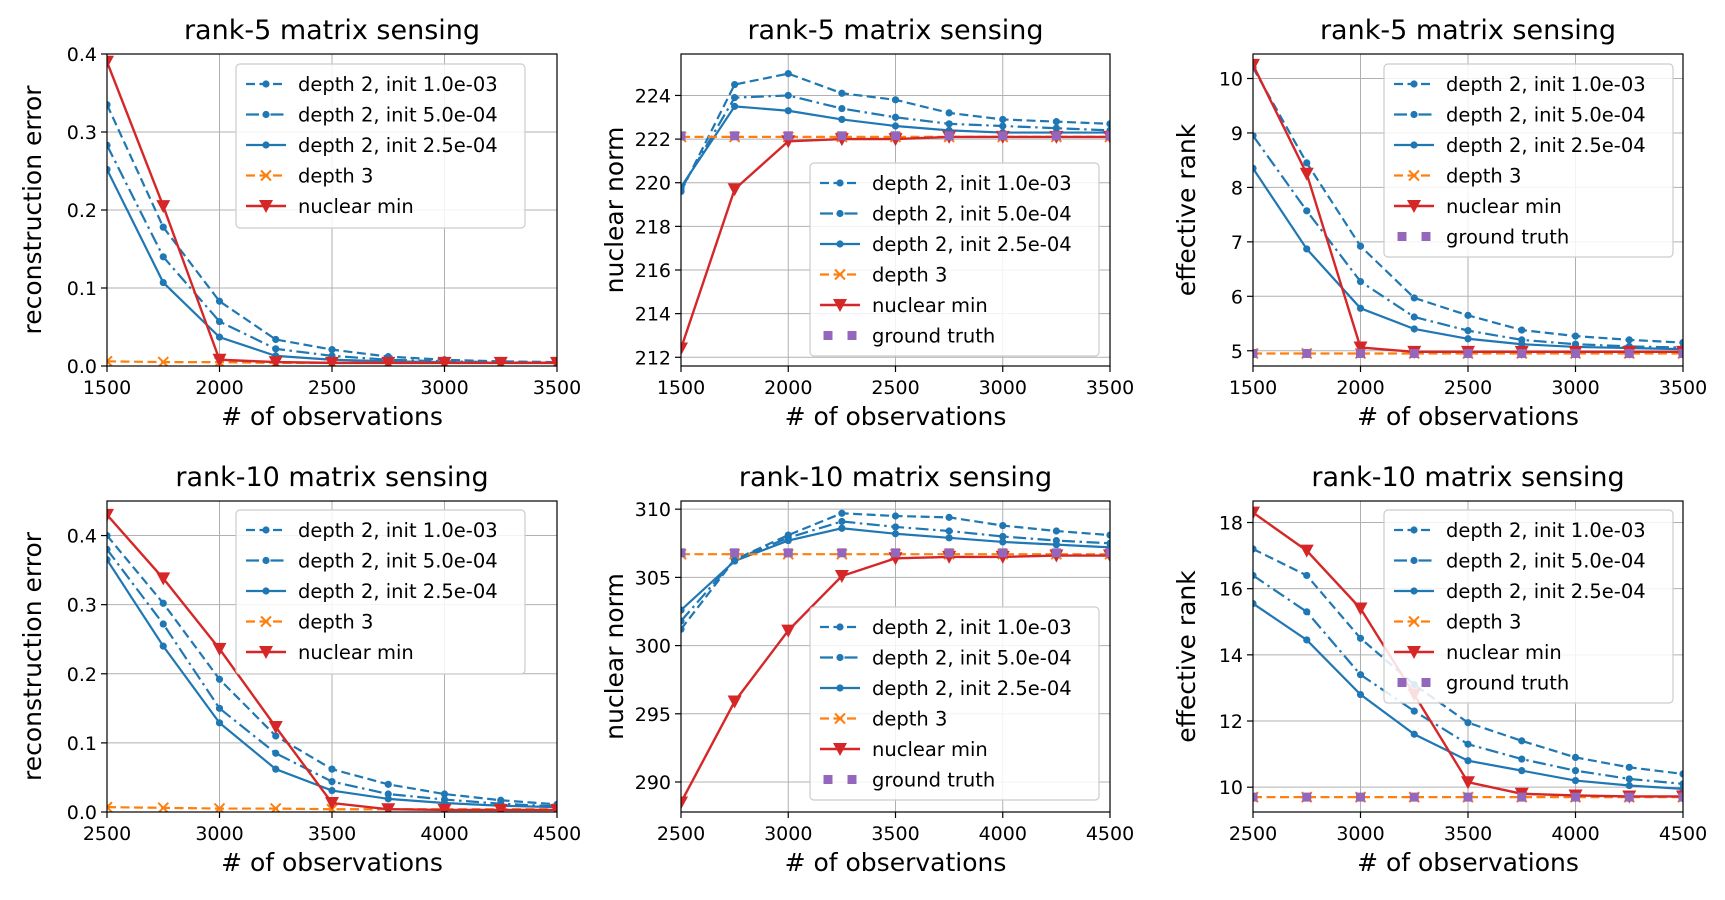  I want to click on y-axis-label: reconstruction error, so click(32, 210).